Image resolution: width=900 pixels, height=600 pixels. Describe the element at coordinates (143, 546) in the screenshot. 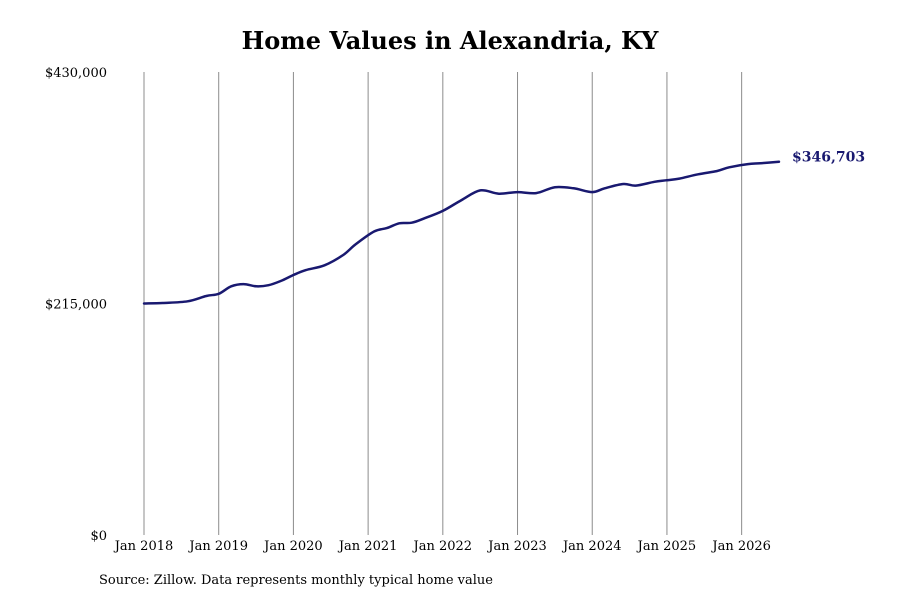

I see `x-tick-label: Jan 2018` at that location.